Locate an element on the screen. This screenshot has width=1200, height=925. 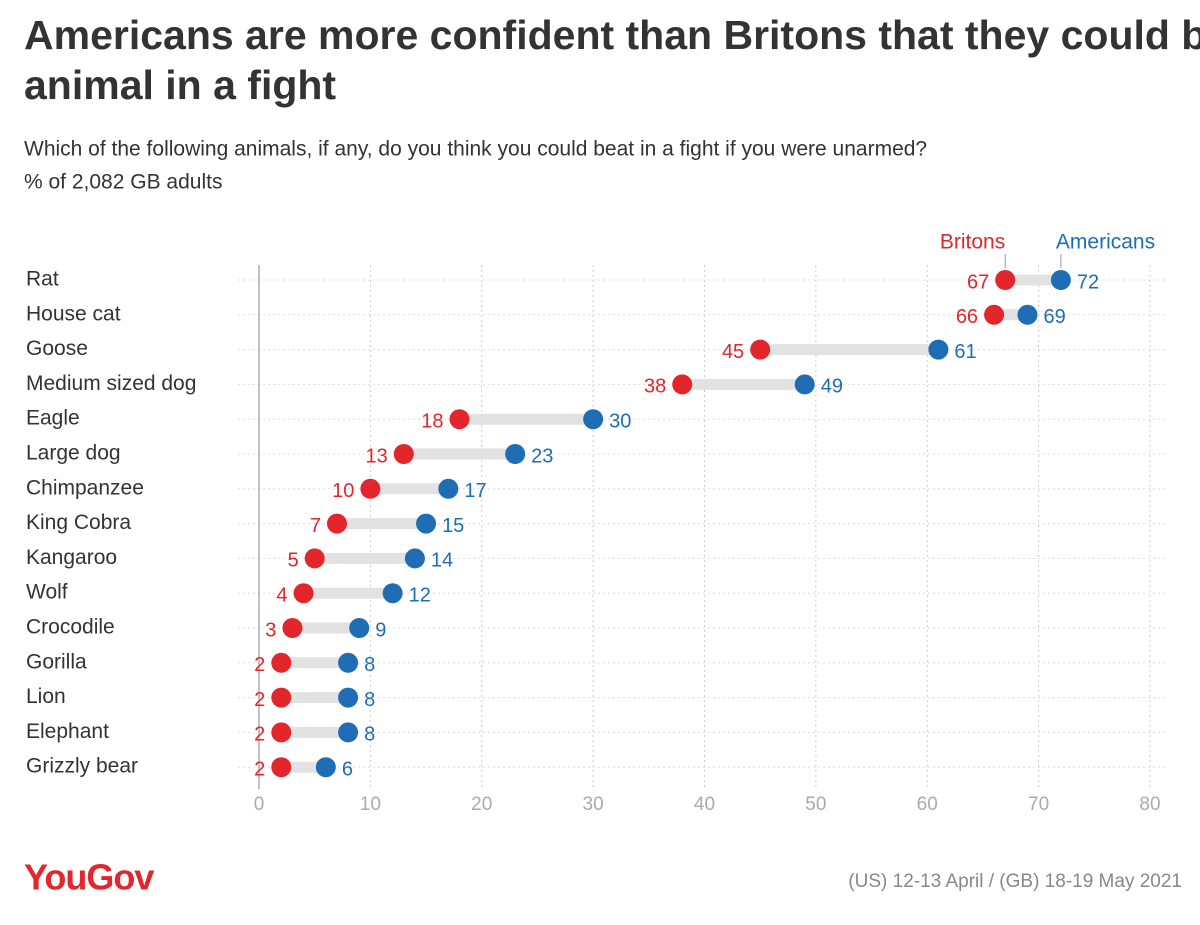
data-label: 12 is located at coordinates (420, 595).